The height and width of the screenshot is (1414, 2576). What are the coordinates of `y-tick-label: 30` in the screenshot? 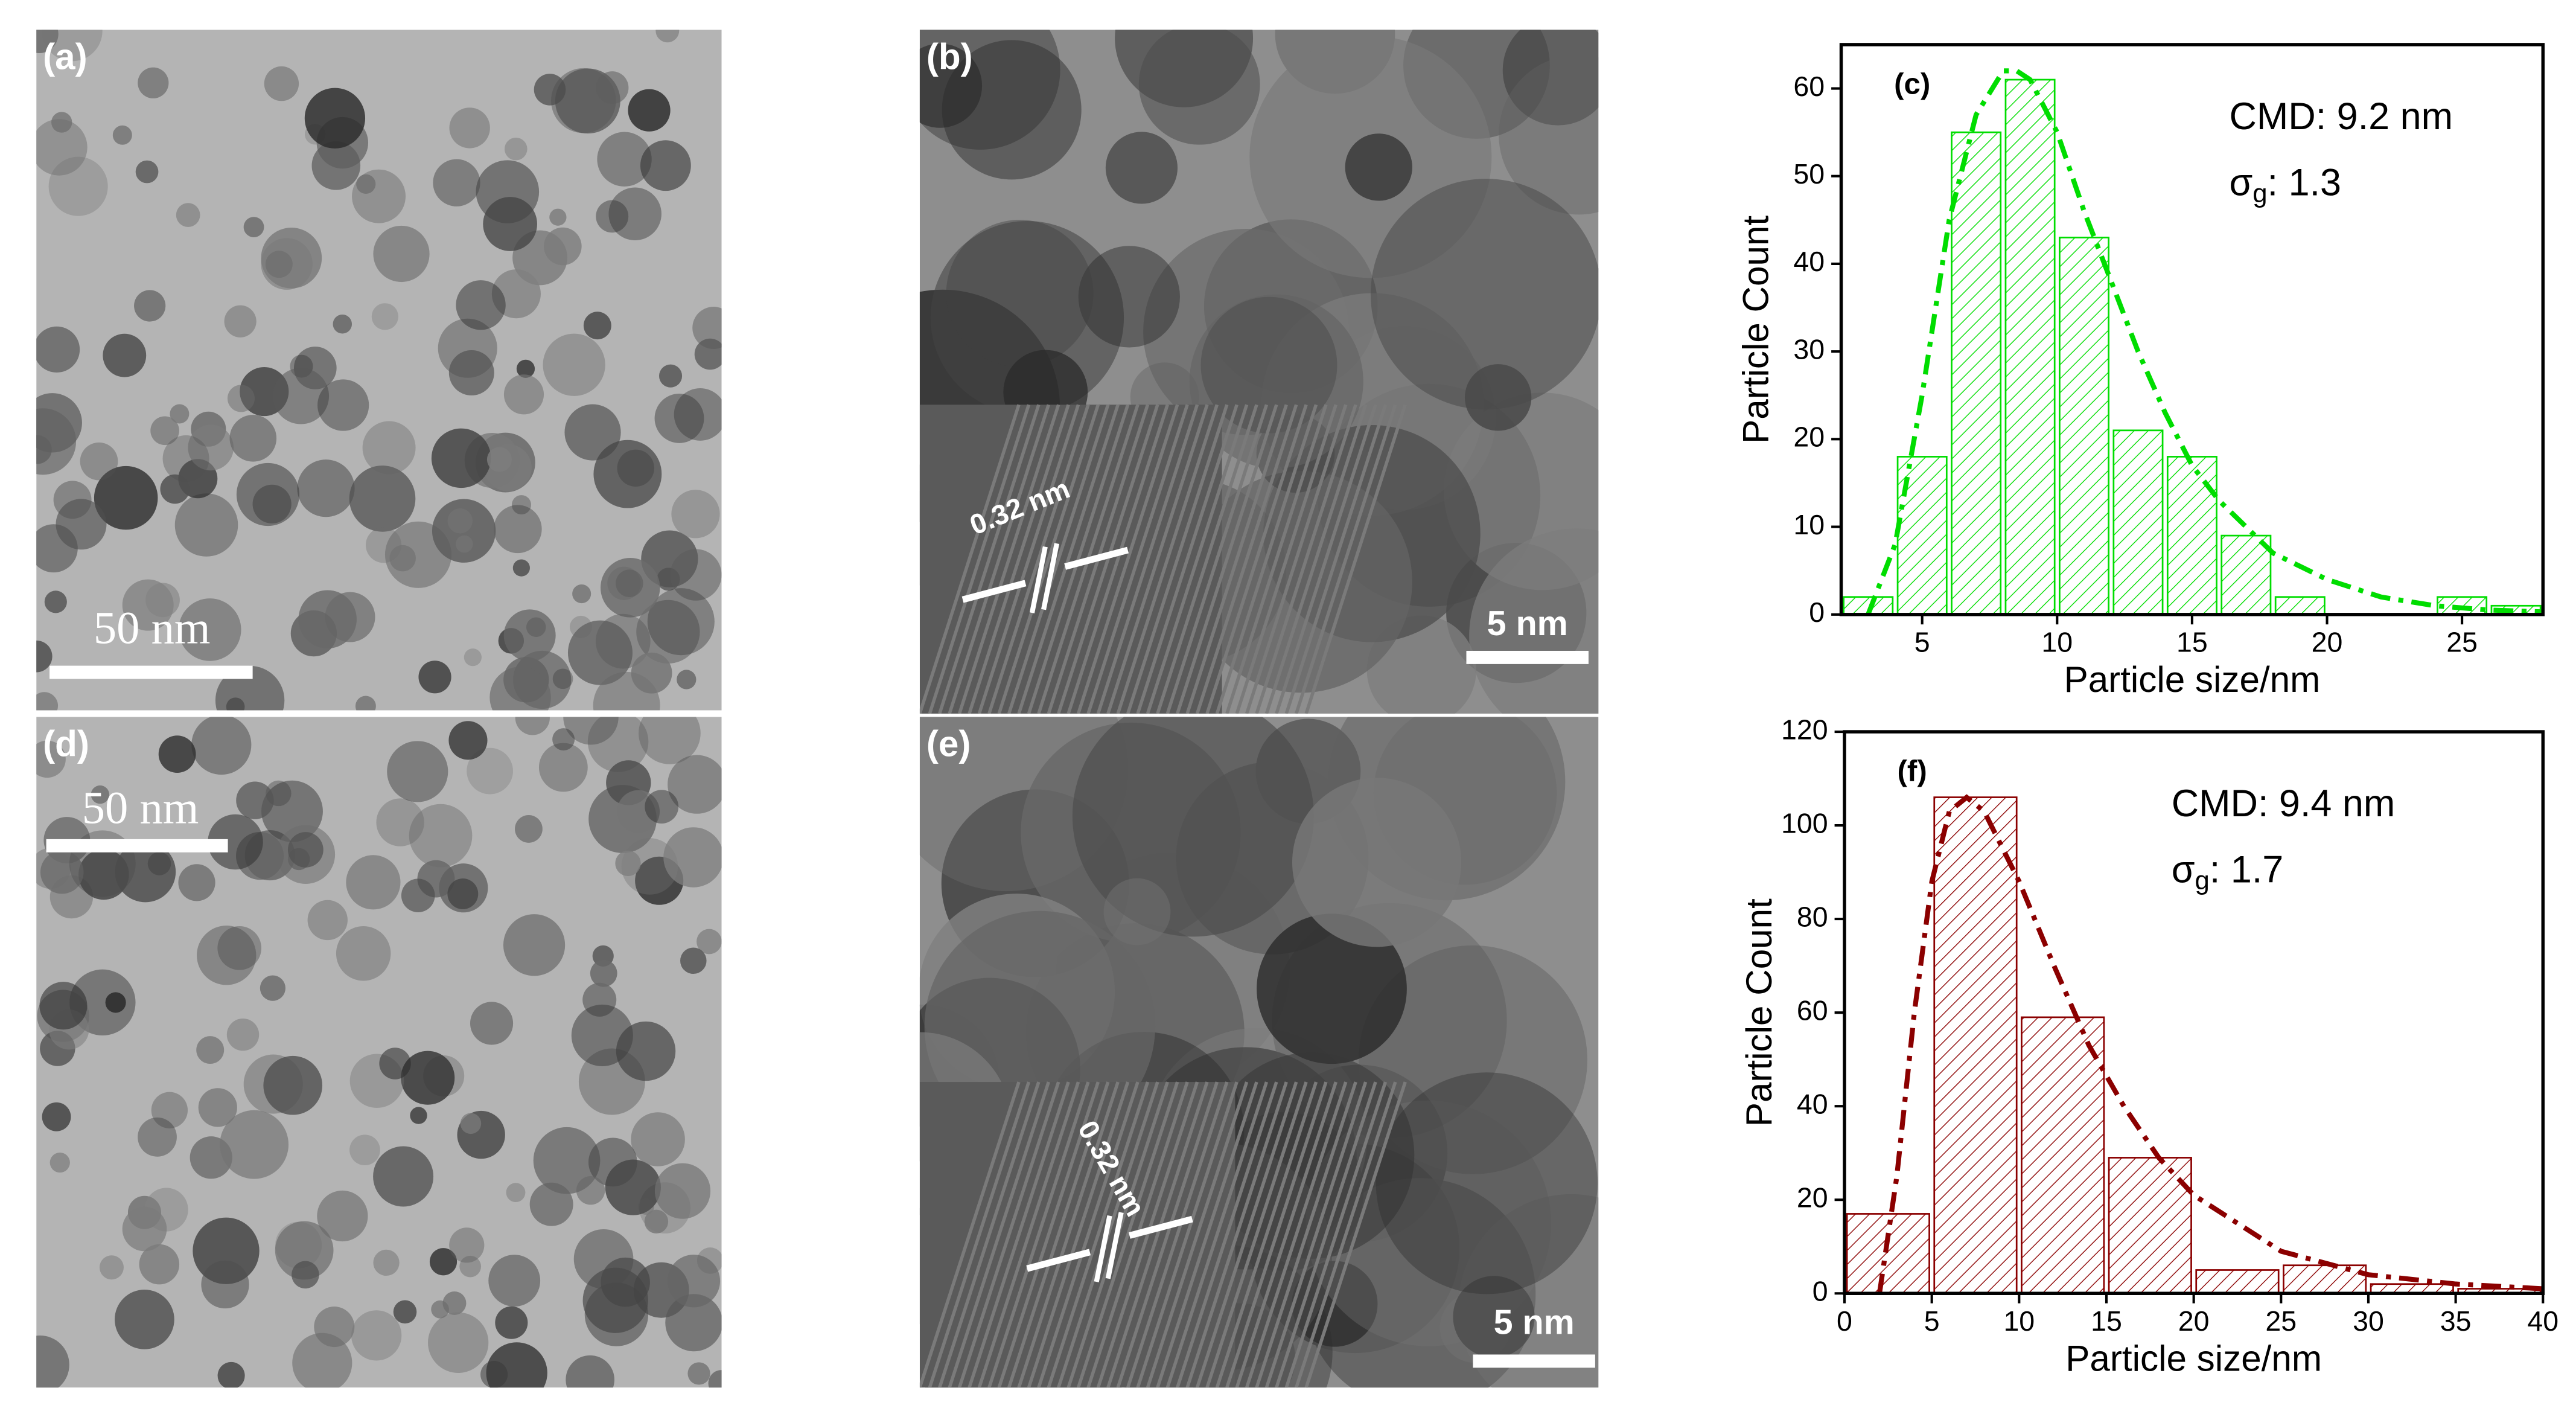 It's located at (1809, 349).